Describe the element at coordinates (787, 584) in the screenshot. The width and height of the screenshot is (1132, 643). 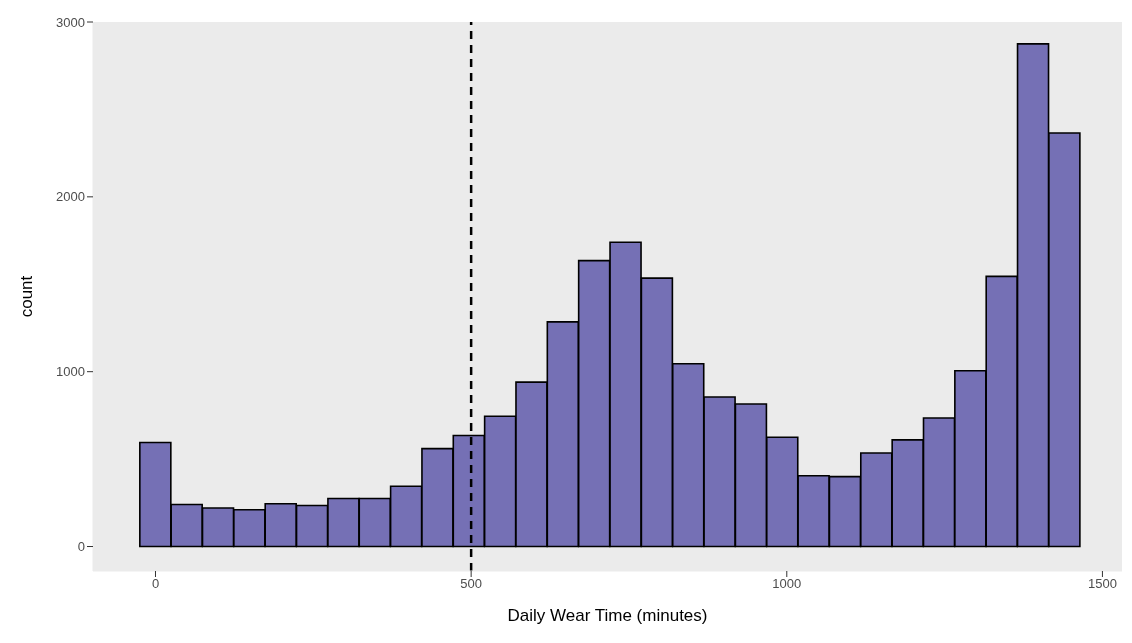
I see `x-tick-label: 1000` at that location.